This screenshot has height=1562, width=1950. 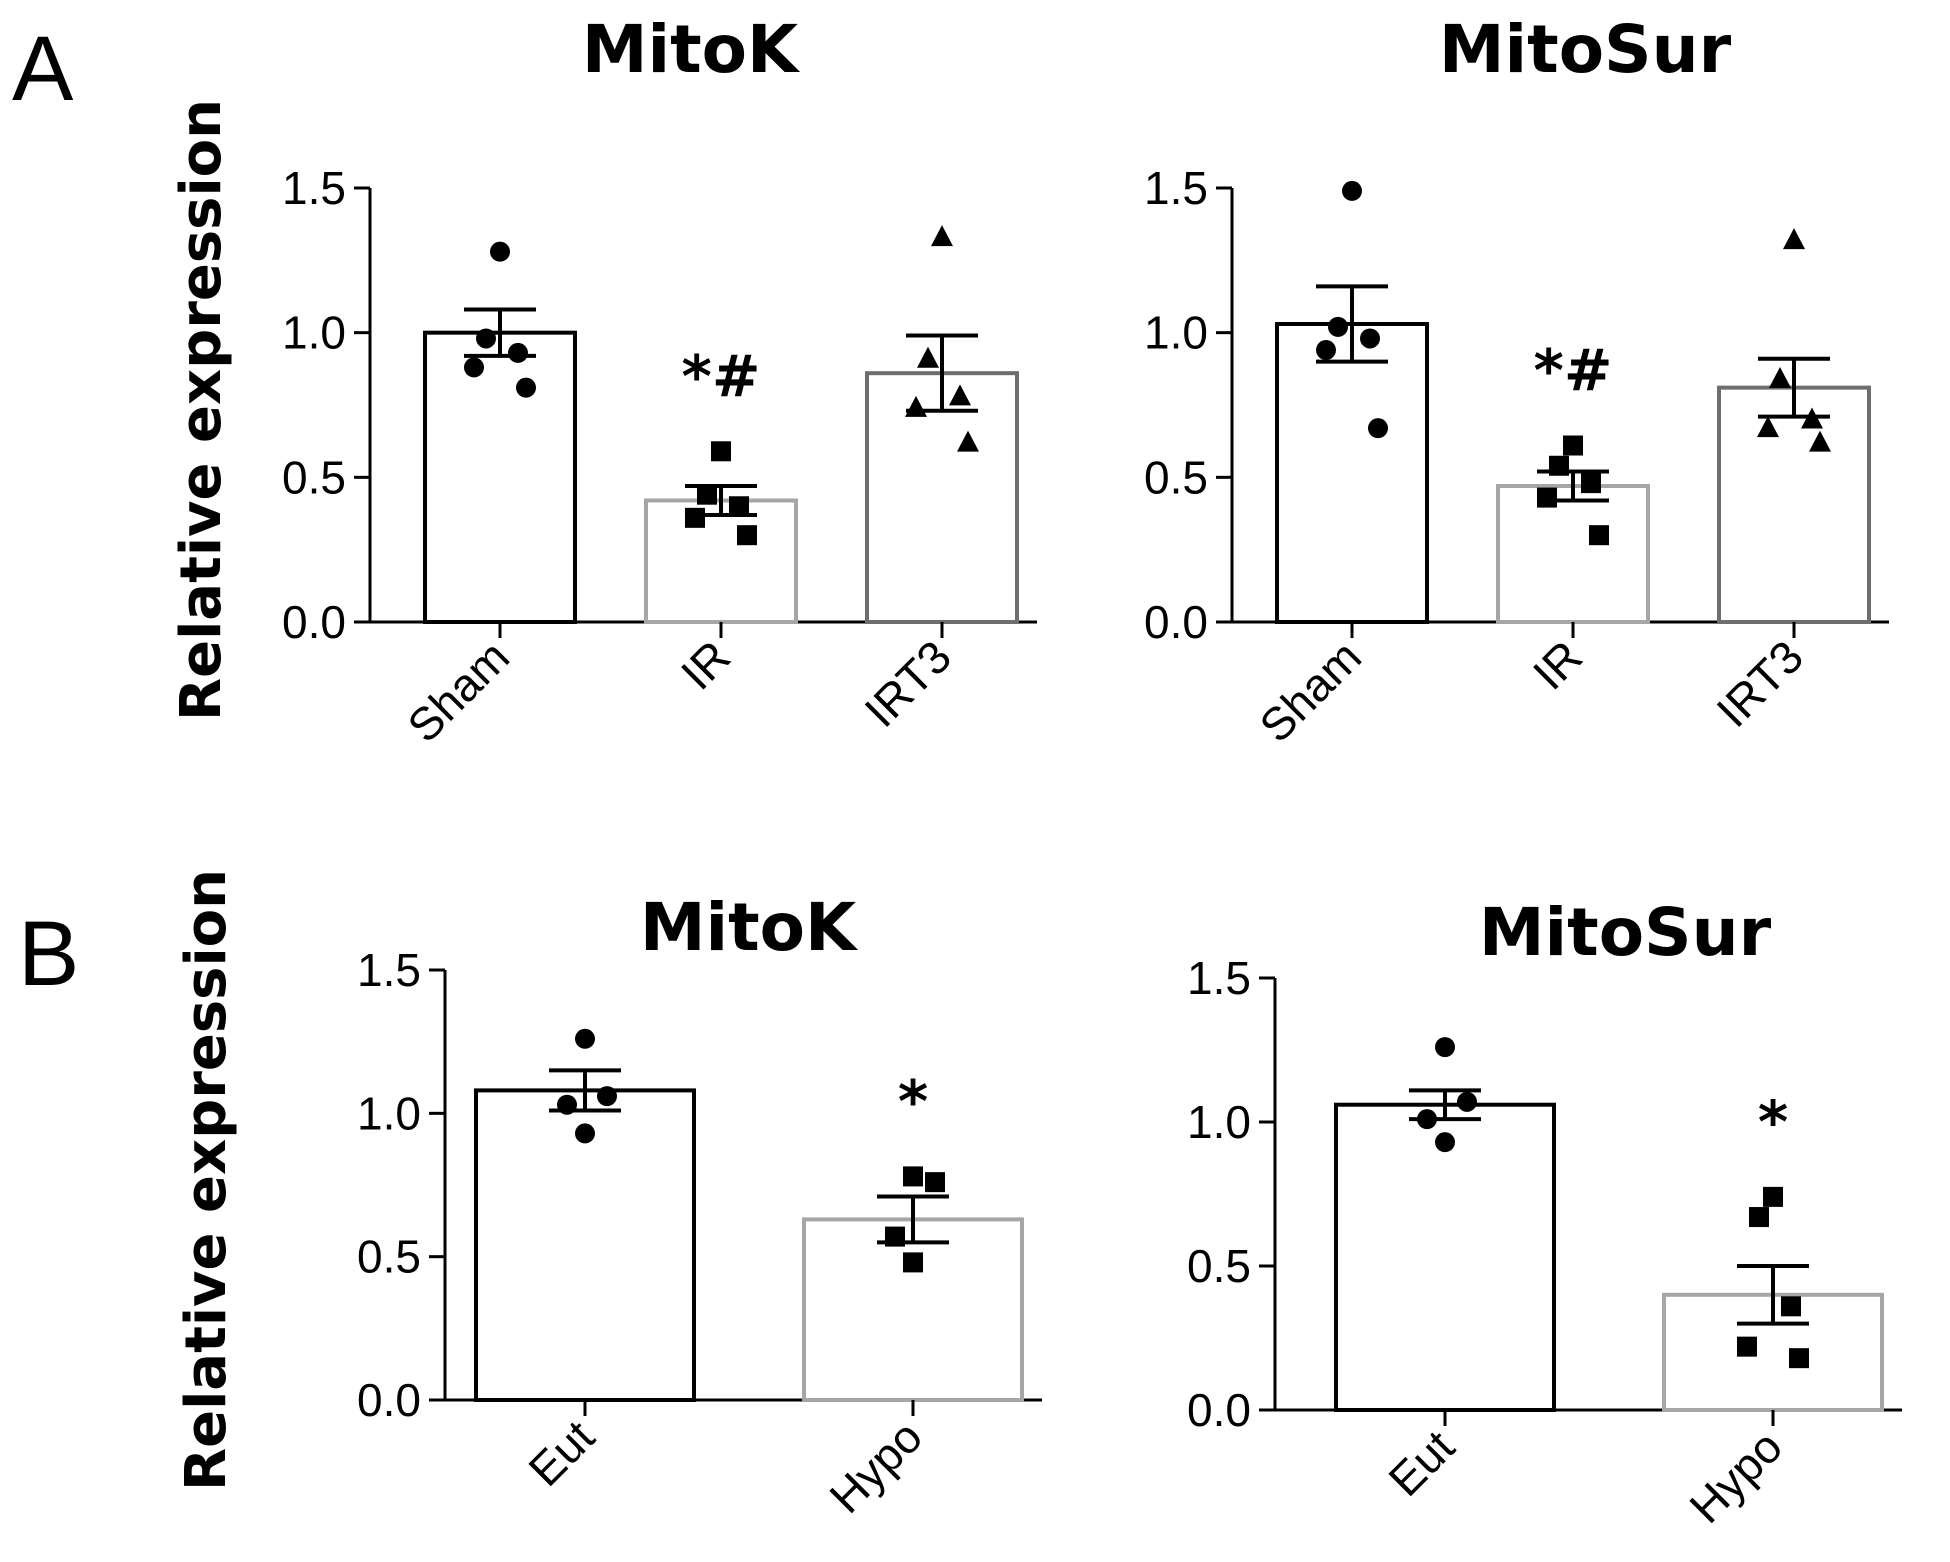 I want to click on panel-letter-b: B, so click(x=48, y=954).